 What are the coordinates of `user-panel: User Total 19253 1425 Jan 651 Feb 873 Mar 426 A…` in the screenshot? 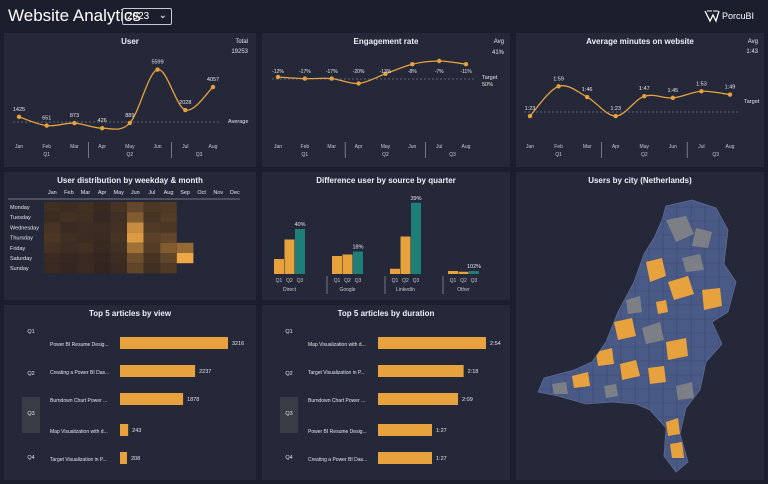 It's located at (130, 100).